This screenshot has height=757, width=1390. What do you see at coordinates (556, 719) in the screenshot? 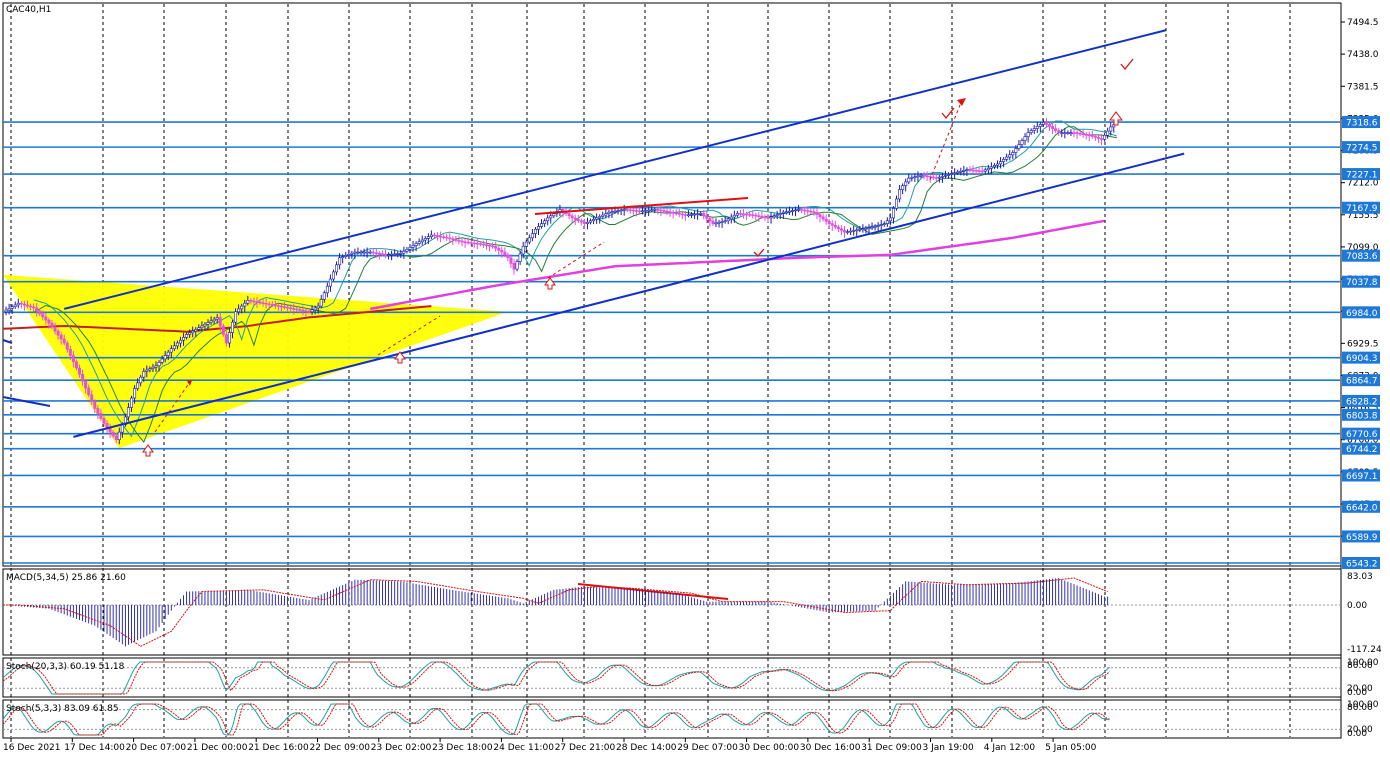
I see `stoch-signal-line` at bounding box center [556, 719].